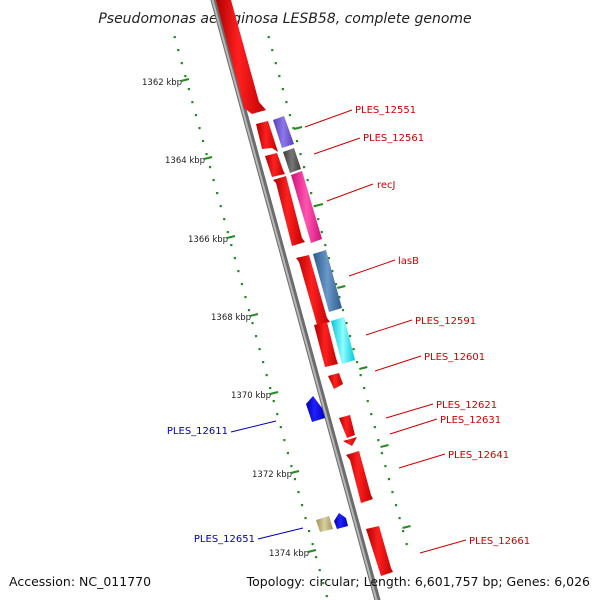  What do you see at coordinates (162, 83) in the screenshot?
I see `kbp-tick-label: 1362 kbp` at bounding box center [162, 83].